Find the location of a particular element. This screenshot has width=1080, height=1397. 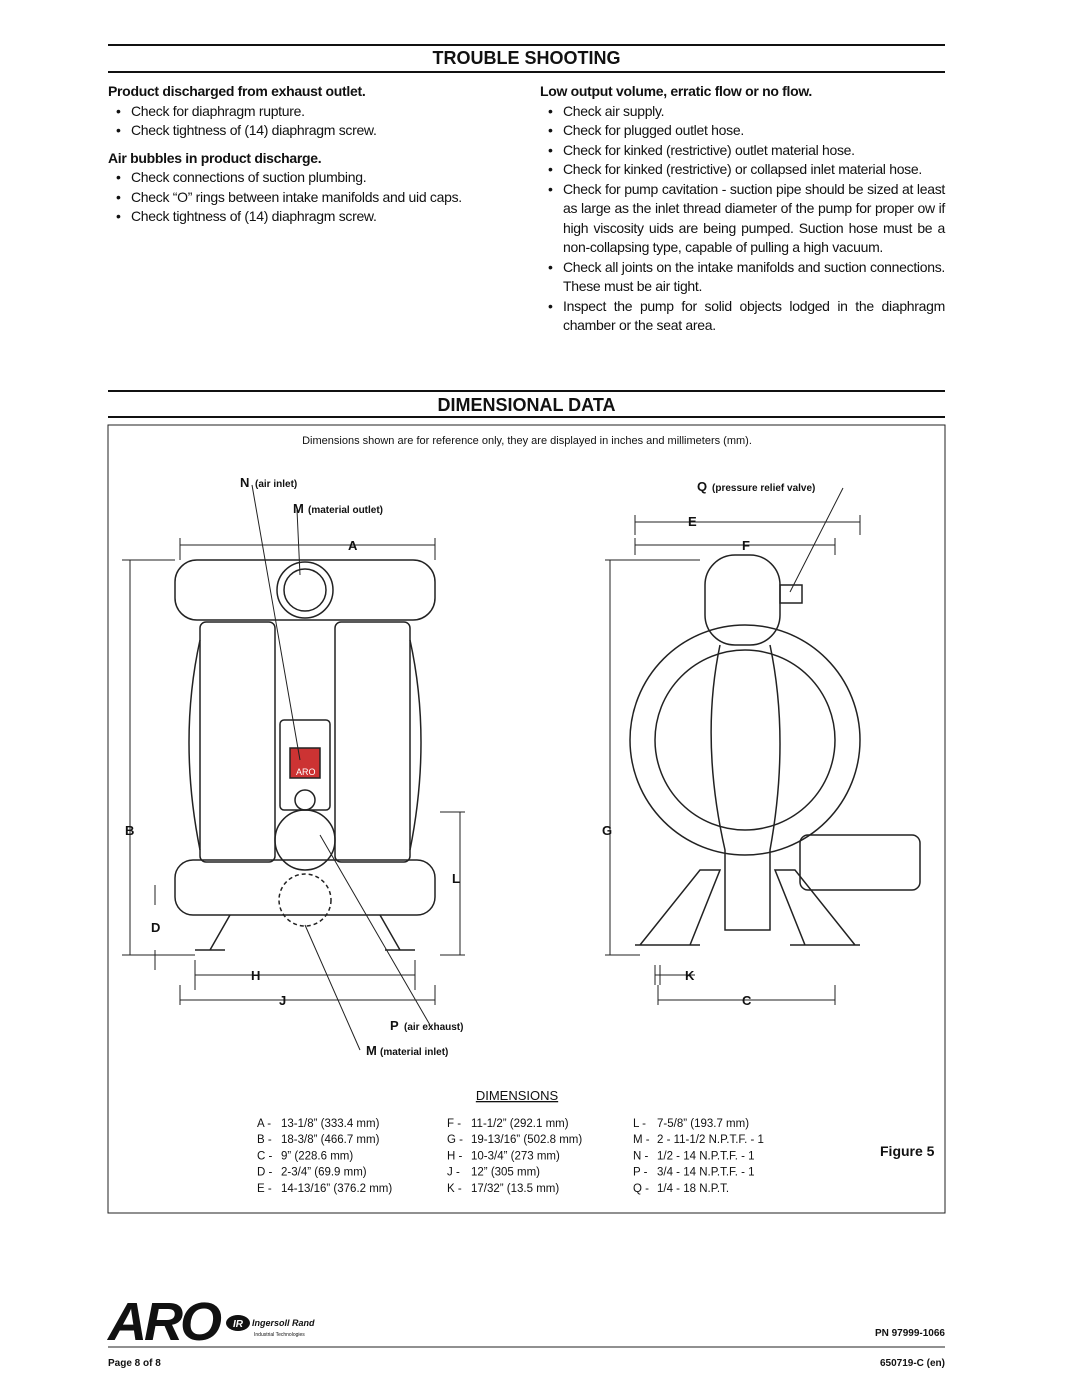

part-number: PN 97999-1066 is located at coordinates (910, 1333).